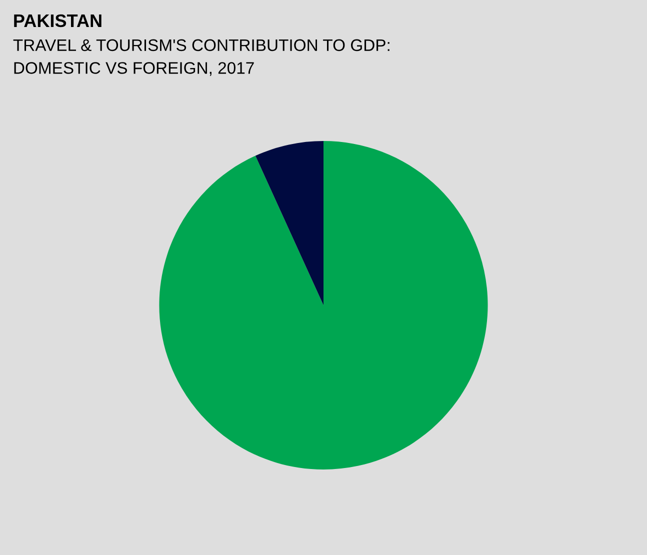 This screenshot has height=555, width=647. I want to click on chart-title: PAKISTAN, so click(58, 21).